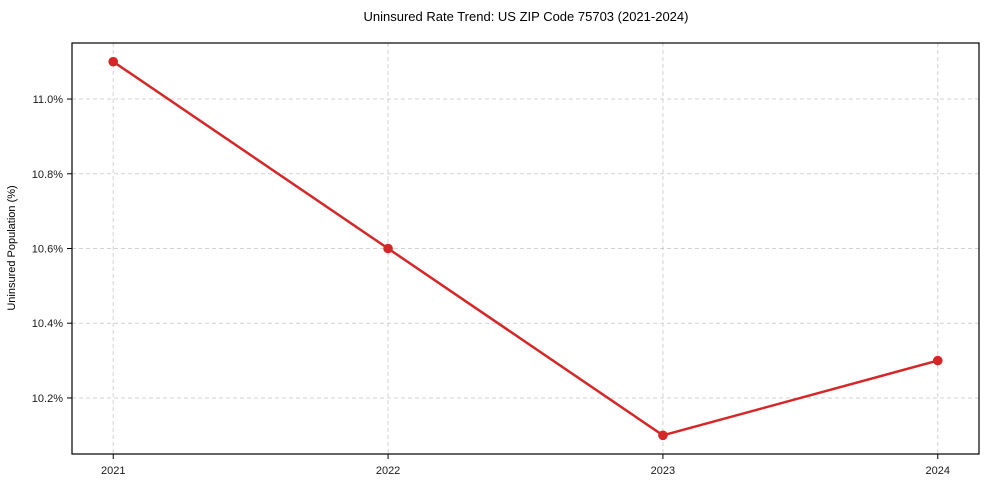 The width and height of the screenshot is (989, 490). Describe the element at coordinates (47, 324) in the screenshot. I see `y-tick-label: 10.4%` at that location.